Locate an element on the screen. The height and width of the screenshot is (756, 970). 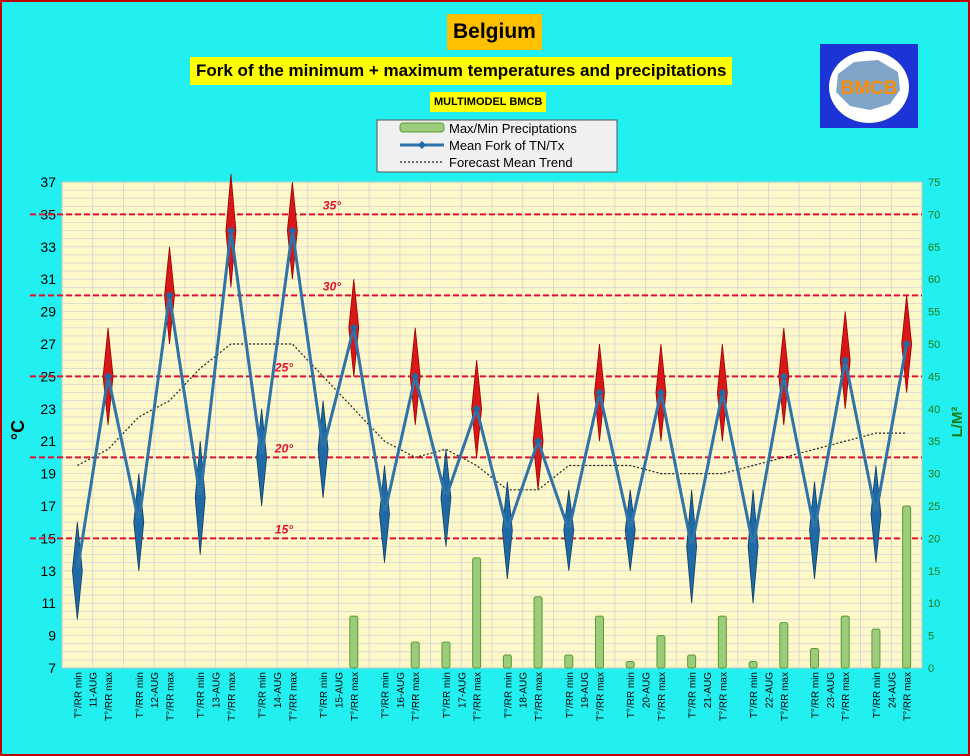
y2-tick-label: 25 is located at coordinates (934, 507).